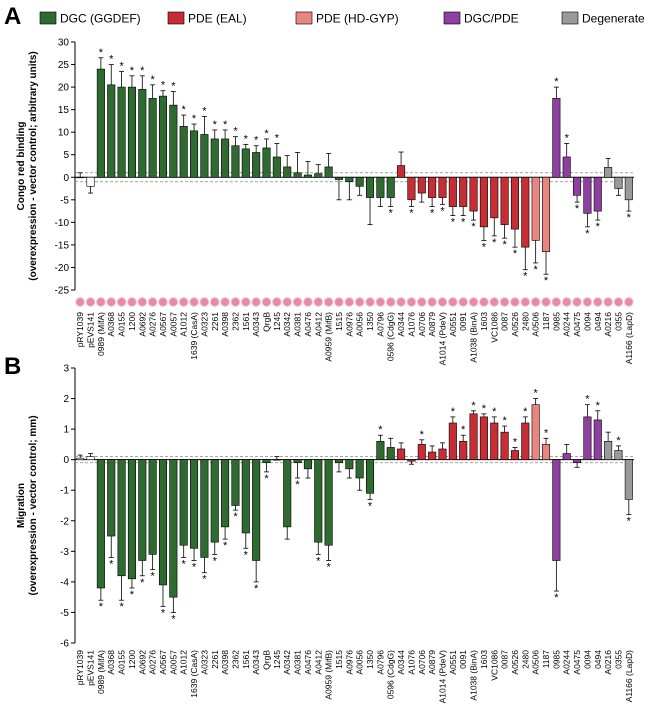 This screenshot has height=720, width=648. I want to click on x-tick-label: 1187, so click(546, 659).